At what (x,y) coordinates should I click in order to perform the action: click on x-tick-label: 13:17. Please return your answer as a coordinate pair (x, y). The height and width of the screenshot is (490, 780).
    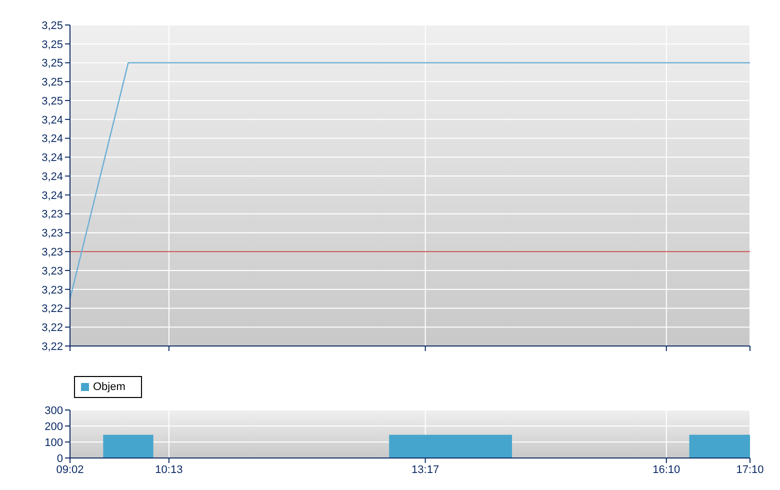
    Looking at the image, I should click on (426, 470).